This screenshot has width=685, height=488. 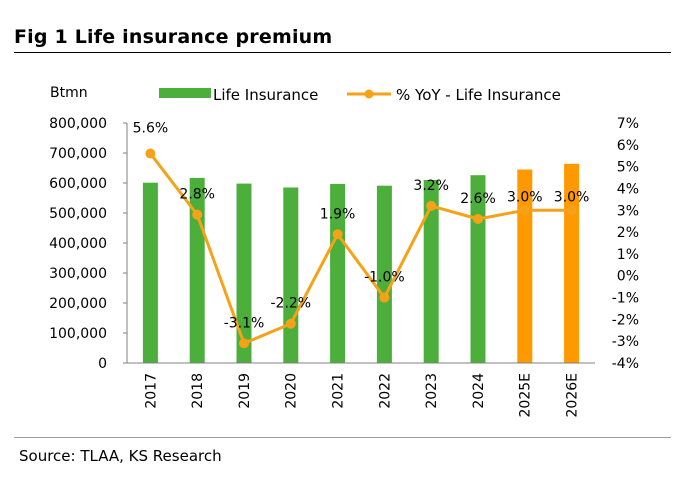 I want to click on data-label-2020: -2.2%, so click(x=290, y=304).